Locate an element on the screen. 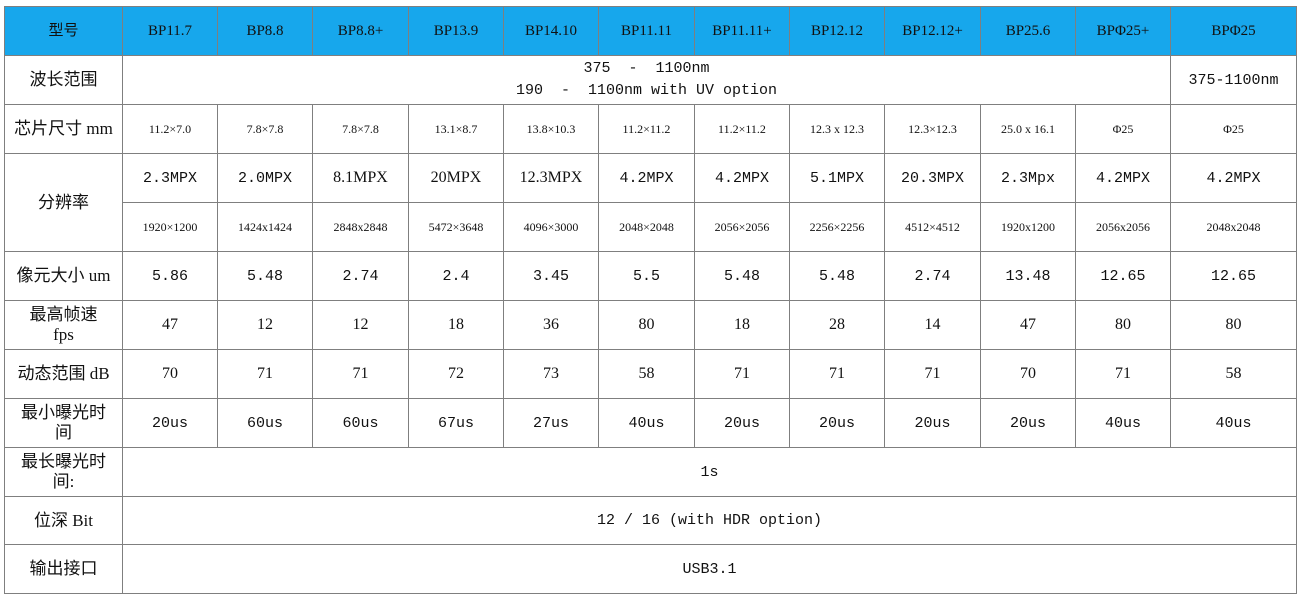 This screenshot has height=600, width=1302. dynamic-range-cell: 73 is located at coordinates (551, 374).